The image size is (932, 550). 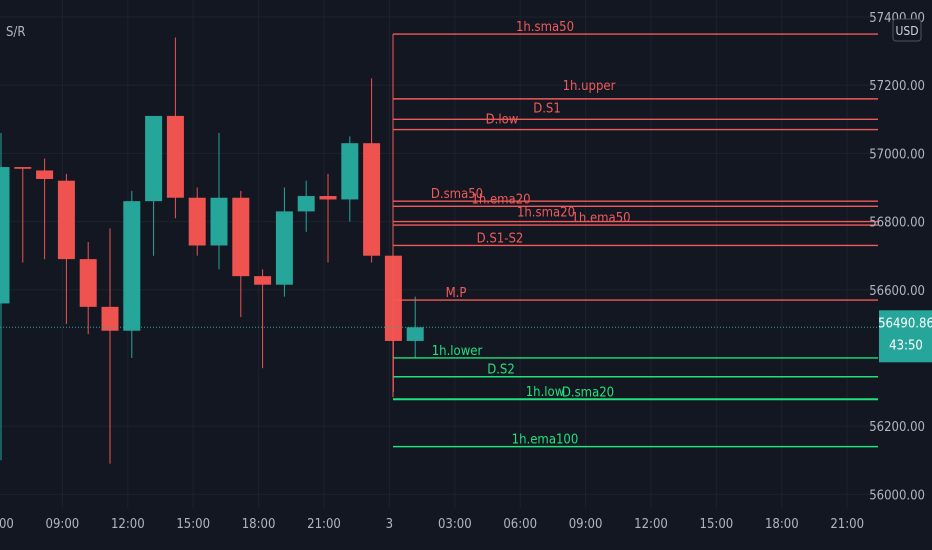 What do you see at coordinates (455, 524) in the screenshot?
I see `x-tick-label: 03:00` at bounding box center [455, 524].